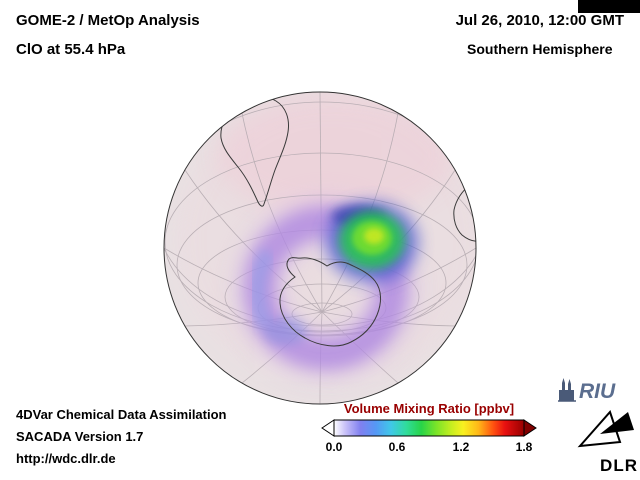 This screenshot has width=640, height=480. What do you see at coordinates (262, 289) in the screenshot?
I see `ring-blue-arc-left` at bounding box center [262, 289].